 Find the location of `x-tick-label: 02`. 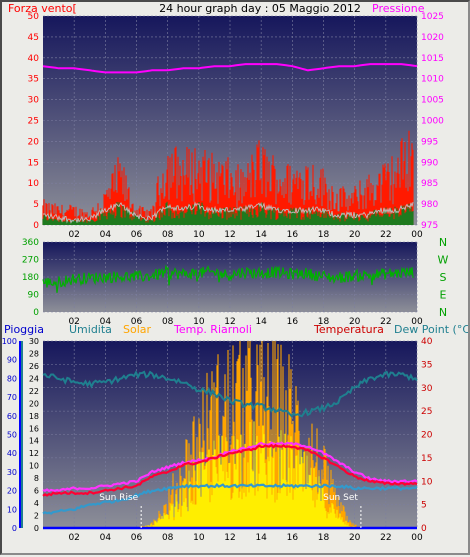

x-tick-label: 02 is located at coordinates (73, 235).